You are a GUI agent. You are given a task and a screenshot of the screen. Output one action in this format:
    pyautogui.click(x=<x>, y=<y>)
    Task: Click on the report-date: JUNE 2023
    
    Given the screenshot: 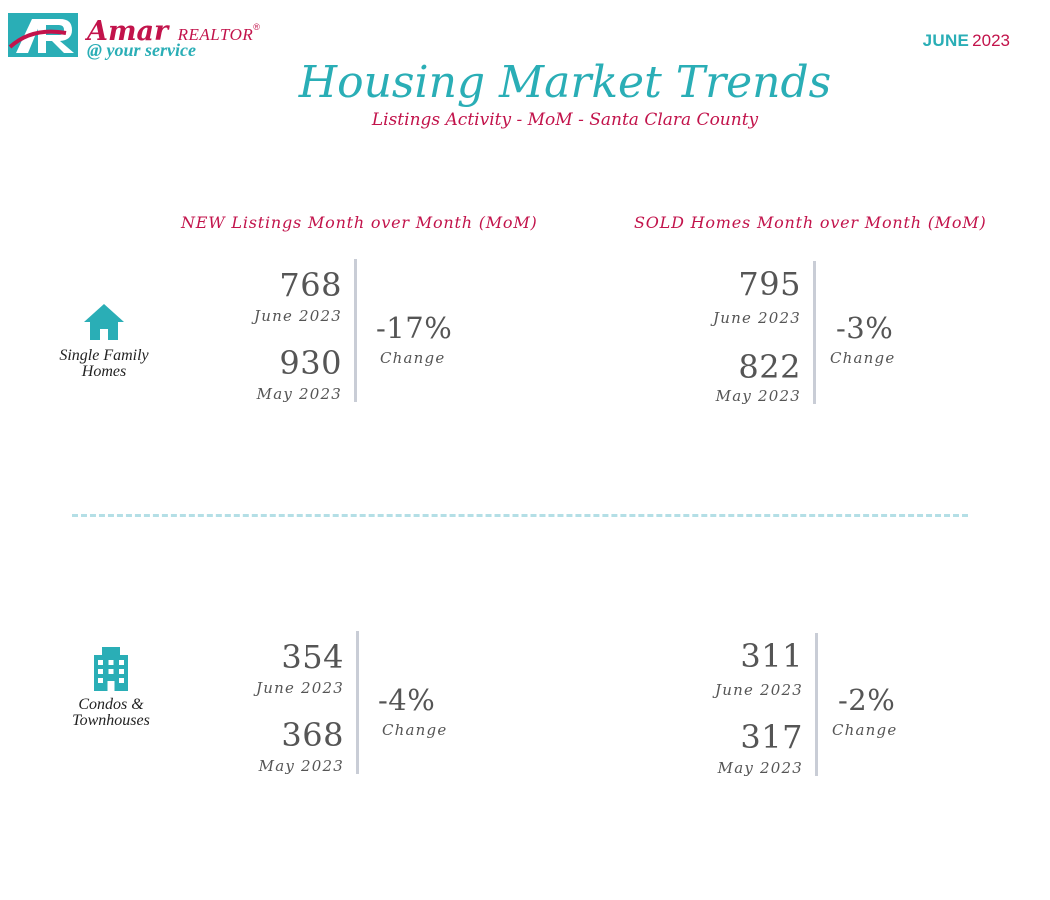 What is the action you would take?
    pyautogui.click(x=966, y=41)
    